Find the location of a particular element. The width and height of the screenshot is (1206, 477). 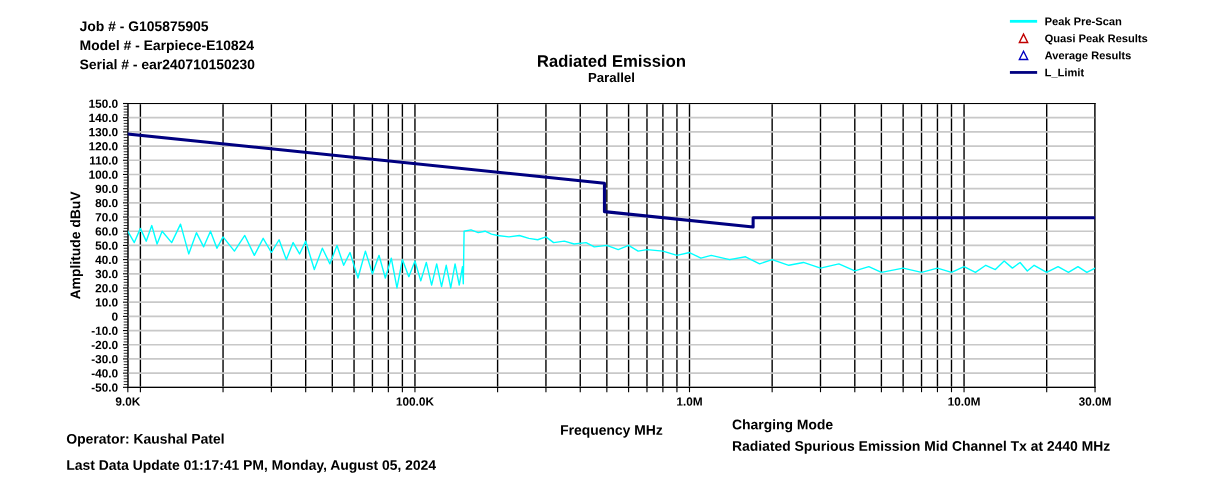

x-axis-title: Frequency MHz is located at coordinates (612, 431).